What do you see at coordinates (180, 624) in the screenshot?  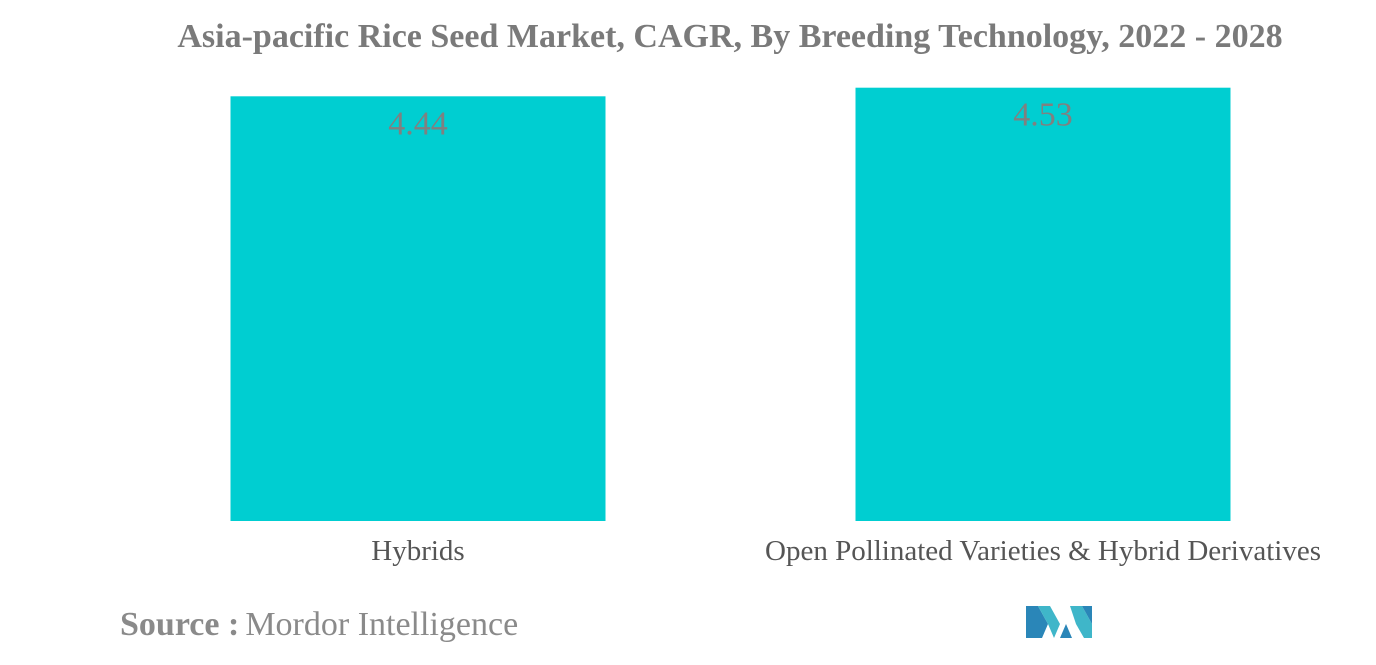 I see `source-label: Source :` at bounding box center [180, 624].